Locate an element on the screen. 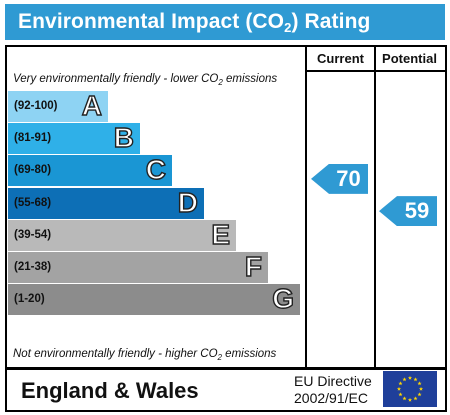 The height and width of the screenshot is (415, 450). chart-title-bar: Environmental Impact (CO2) Rating is located at coordinates (225, 22).